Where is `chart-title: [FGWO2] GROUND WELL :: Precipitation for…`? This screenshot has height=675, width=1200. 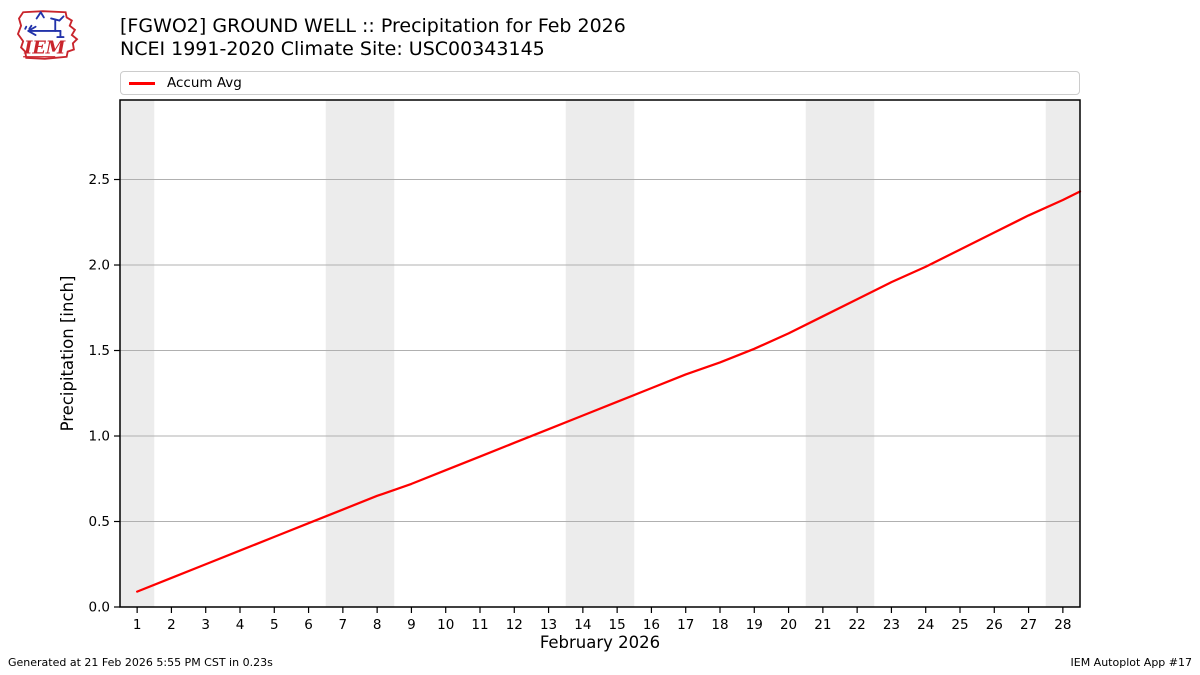
chart-title: [FGWO2] GROUND WELL :: Precipitation for… is located at coordinates (373, 26).